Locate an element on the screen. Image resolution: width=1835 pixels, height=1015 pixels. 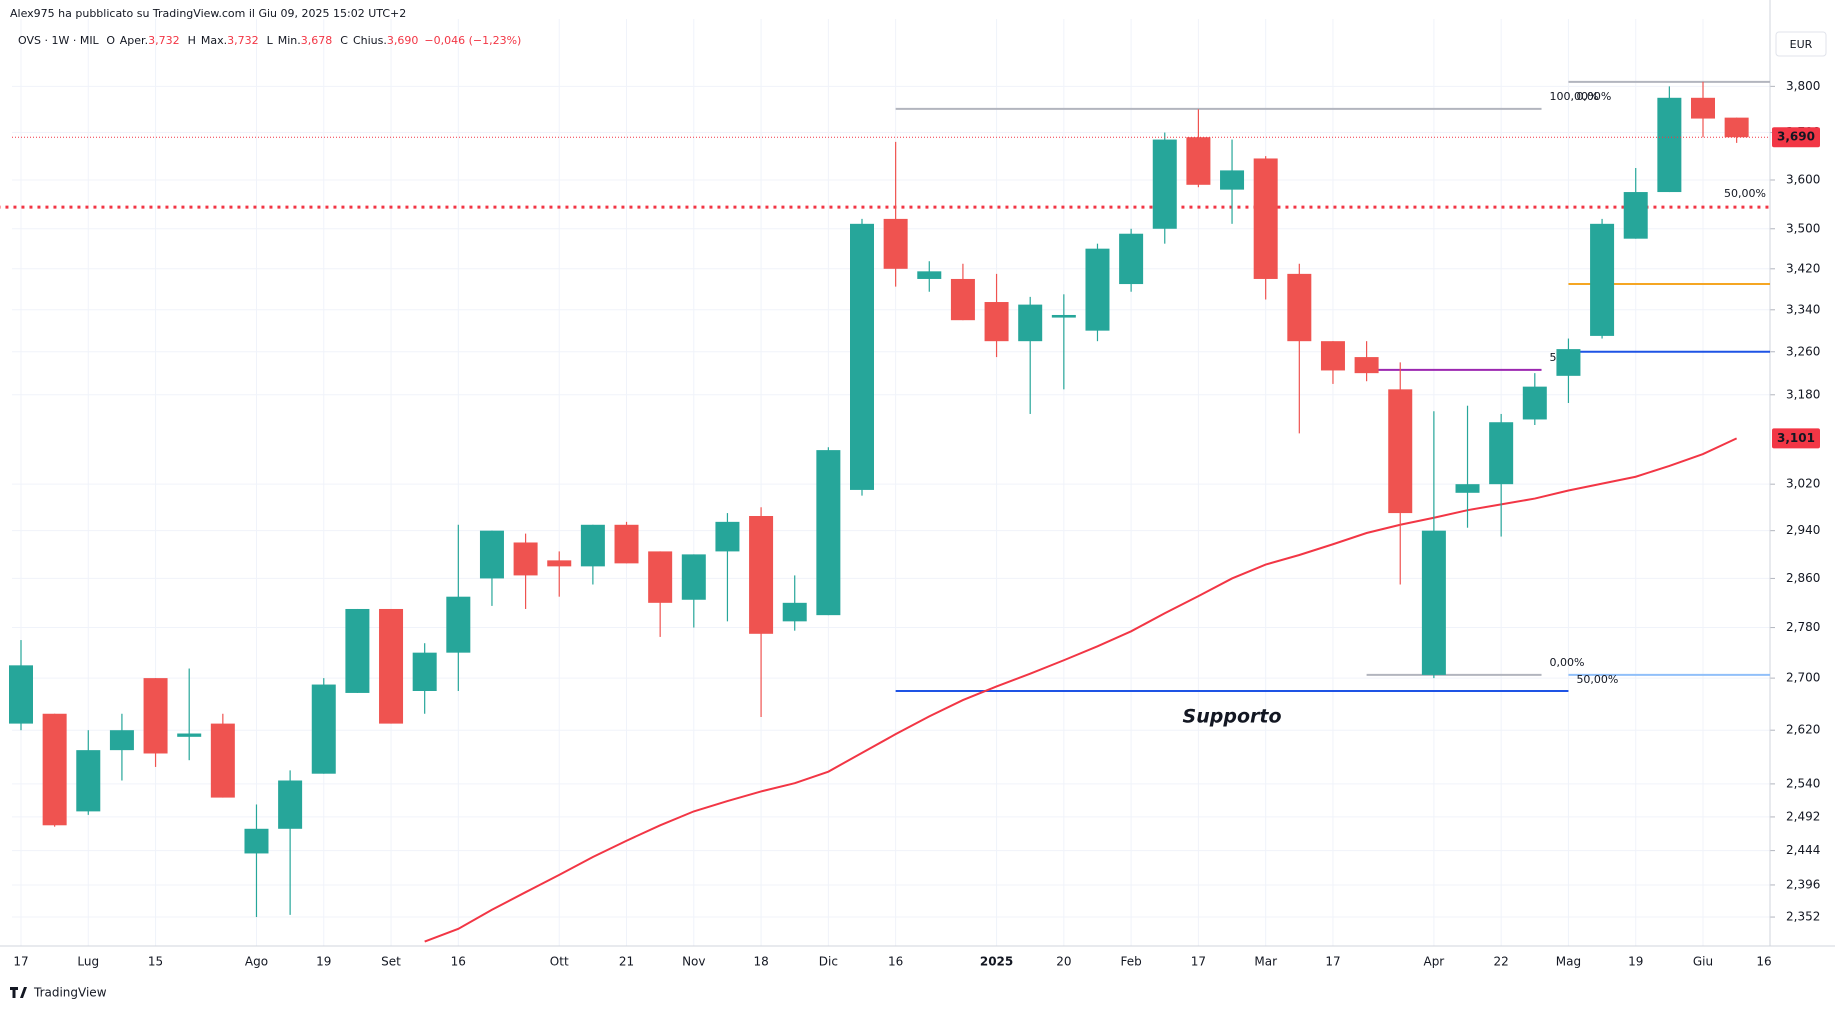
y-tick-label: 3,500 is located at coordinates (1803, 228).